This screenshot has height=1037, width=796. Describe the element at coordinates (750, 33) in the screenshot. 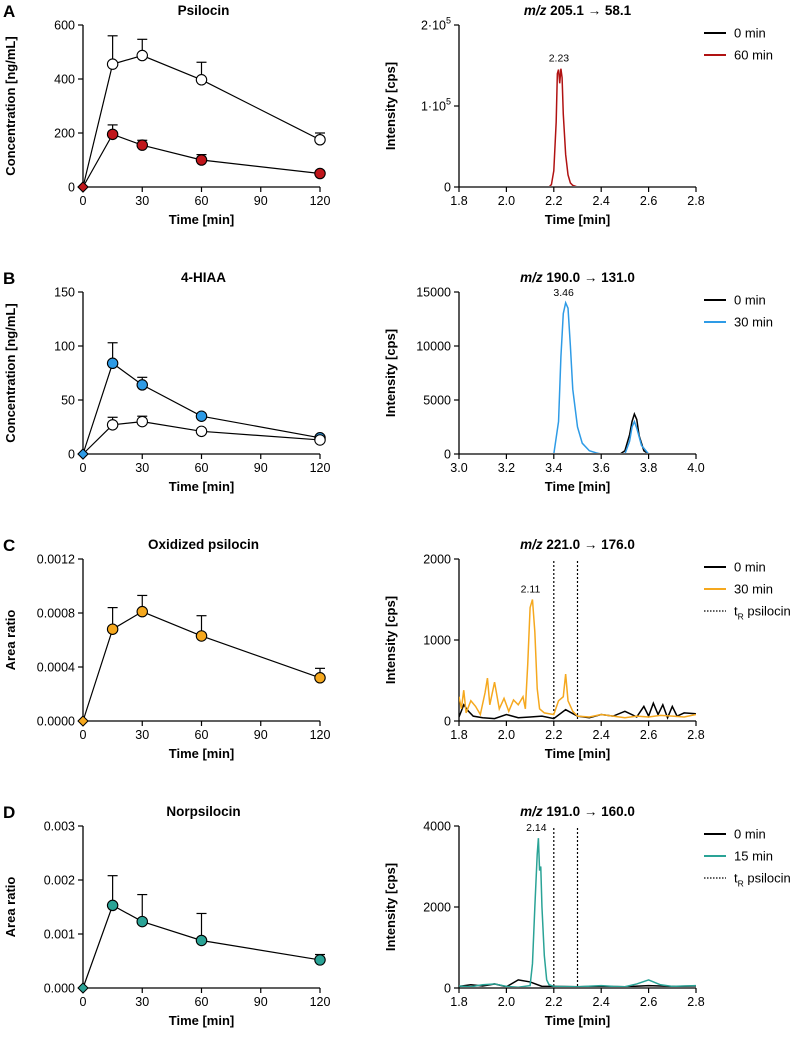

I see `legend-text: 0 min` at that location.